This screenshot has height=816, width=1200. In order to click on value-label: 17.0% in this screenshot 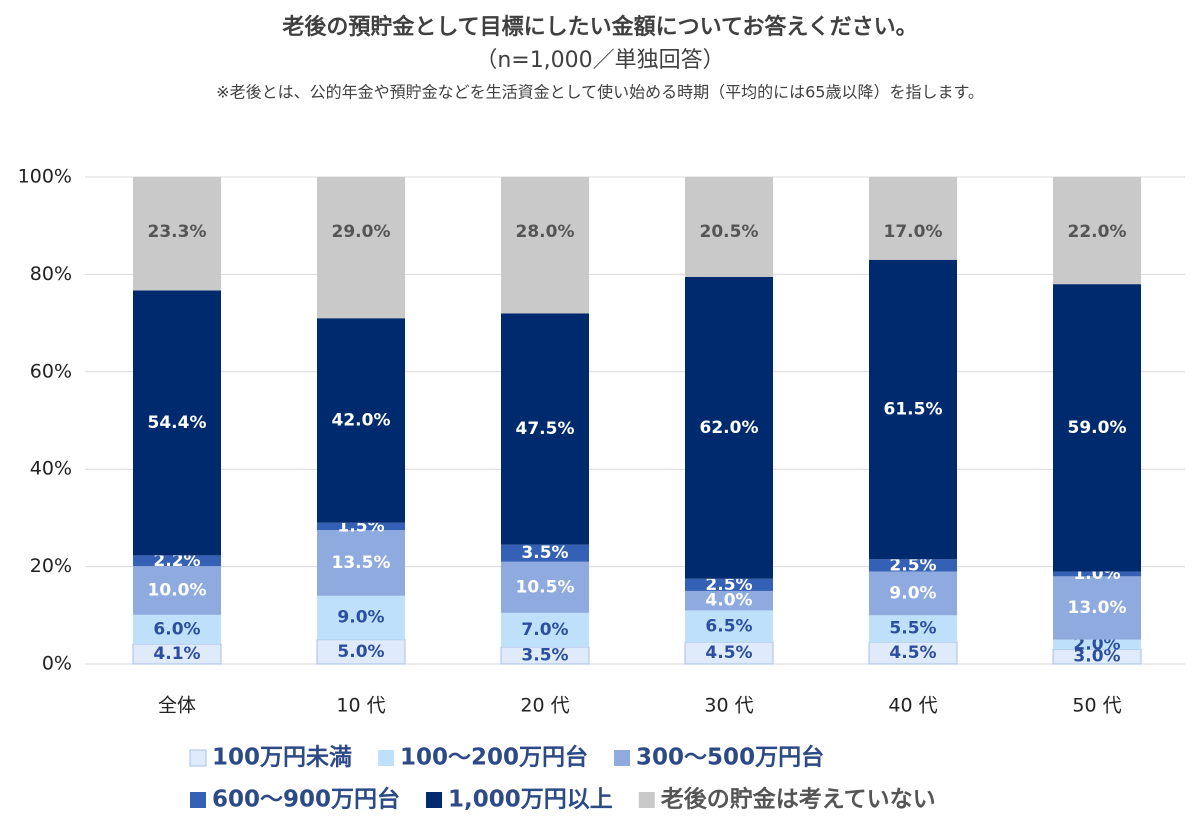, I will do `click(913, 232)`.